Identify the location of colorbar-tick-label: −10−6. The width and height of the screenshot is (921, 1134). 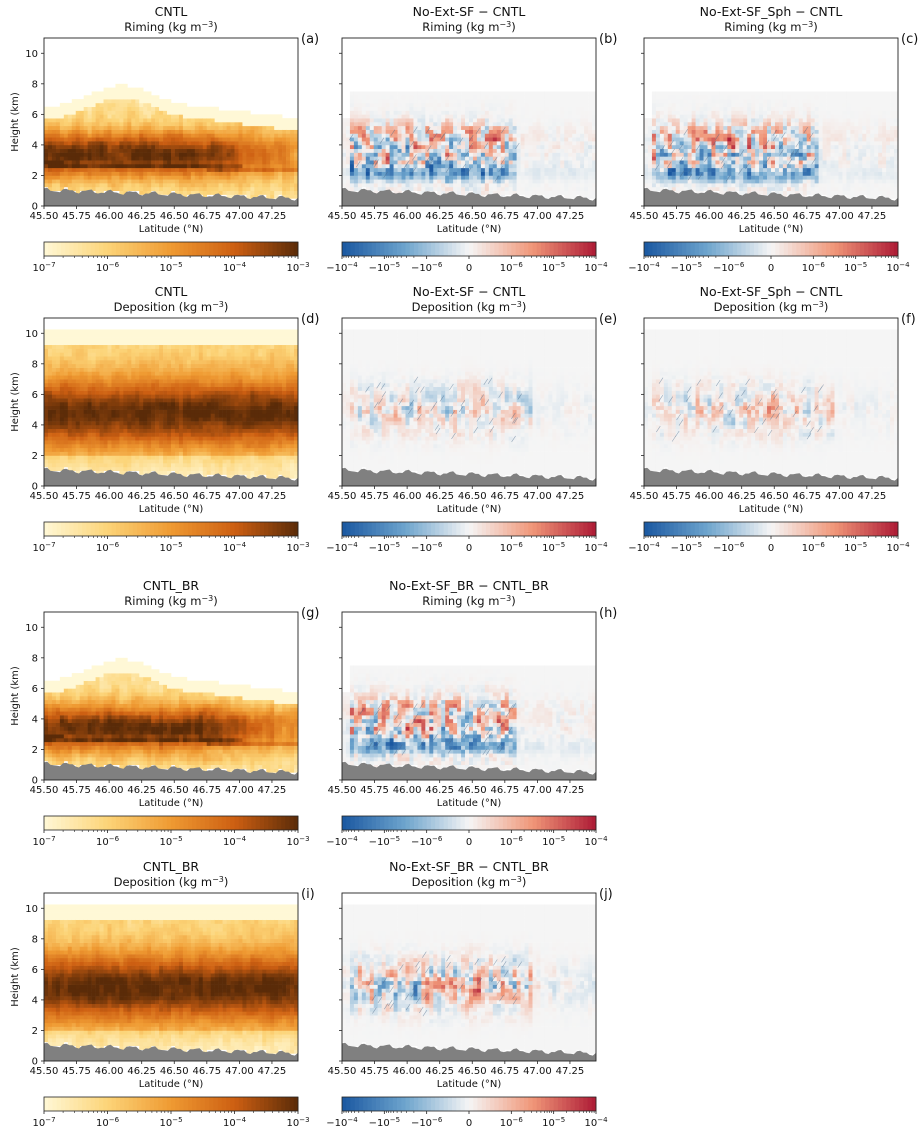
(427, 267).